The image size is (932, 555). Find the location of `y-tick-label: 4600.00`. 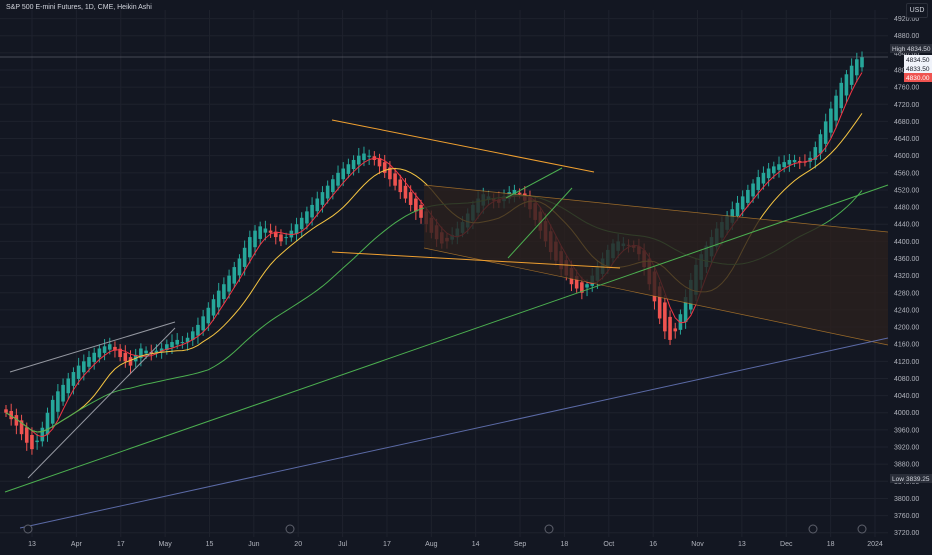

y-tick-label: 4600.00 is located at coordinates (906, 156).